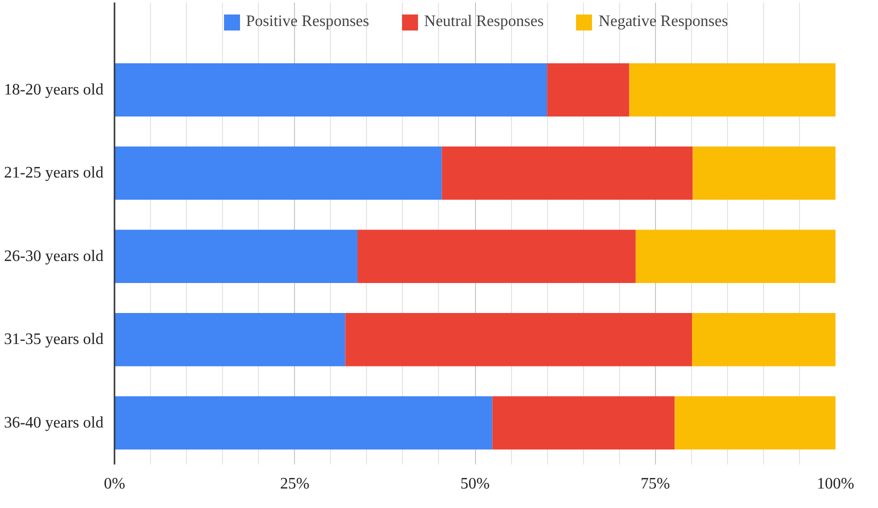 The image size is (878, 508). I want to click on y-tick-label: 26-30 years old, so click(54, 256).